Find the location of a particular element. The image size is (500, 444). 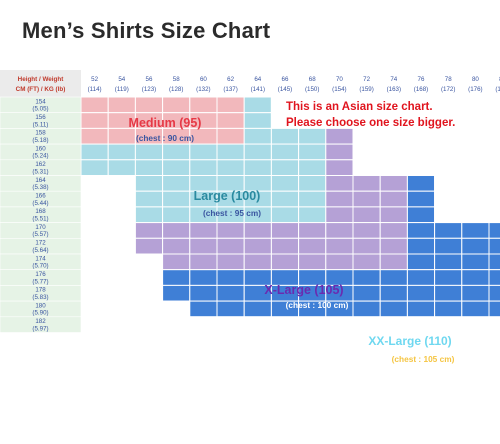

height-ft-label: (5.44) is located at coordinates (40, 203).